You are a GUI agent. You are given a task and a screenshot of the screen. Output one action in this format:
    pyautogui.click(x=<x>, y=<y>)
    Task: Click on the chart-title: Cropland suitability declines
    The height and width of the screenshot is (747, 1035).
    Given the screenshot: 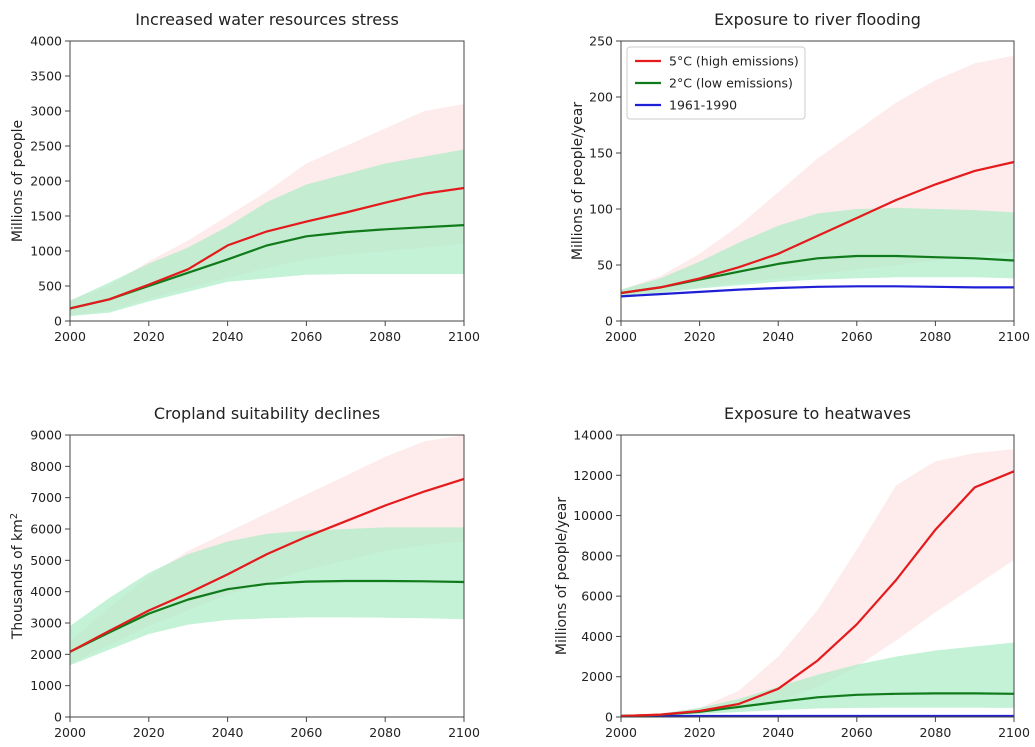 What is the action you would take?
    pyautogui.click(x=267, y=413)
    